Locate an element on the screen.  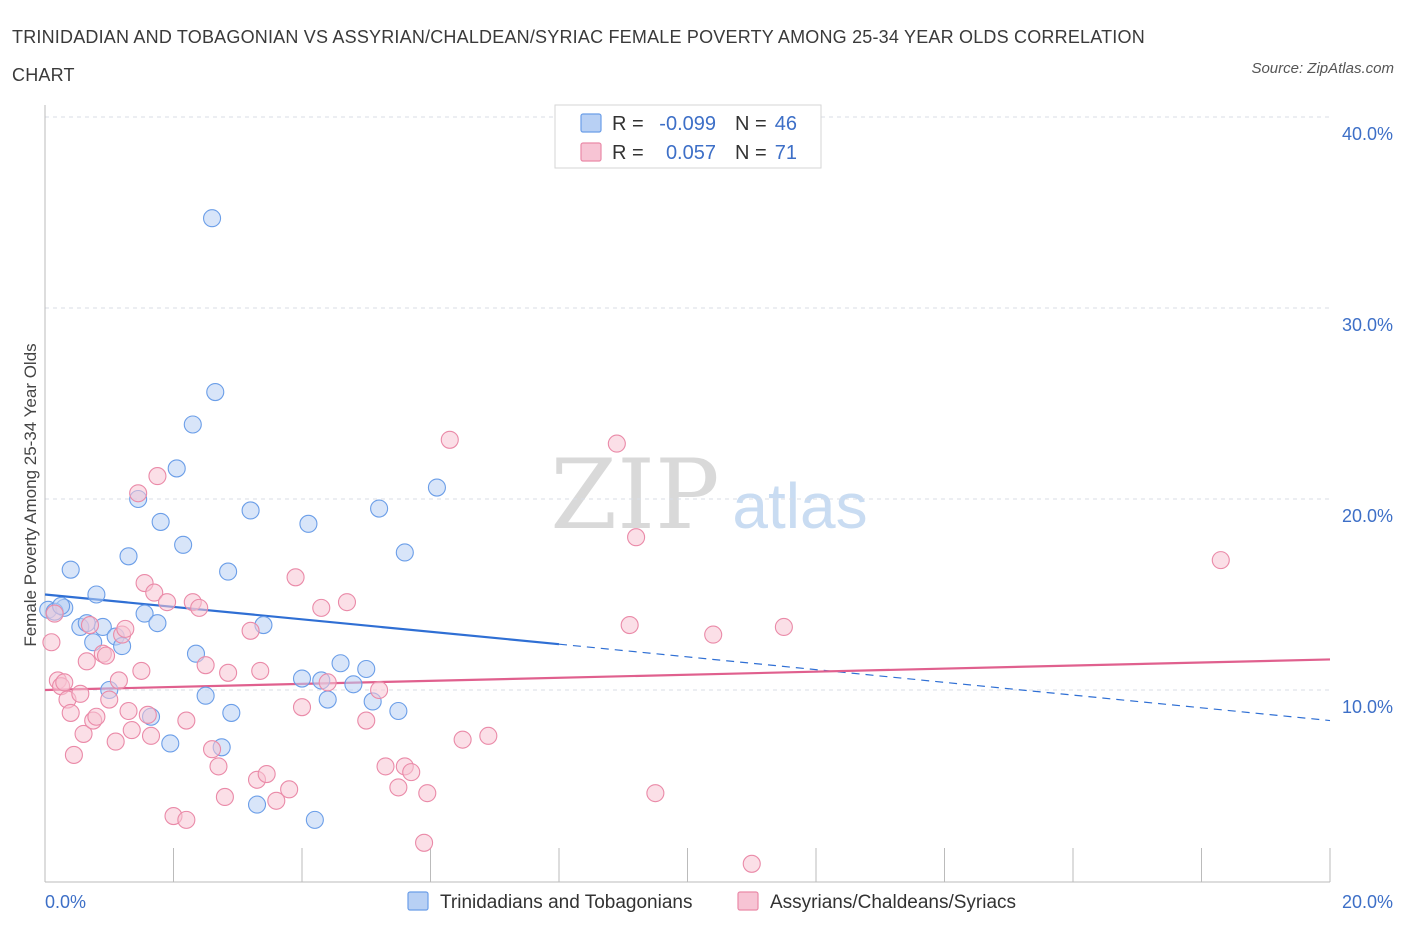
y-tick-label: 40.0% is located at coordinates (1367, 134).